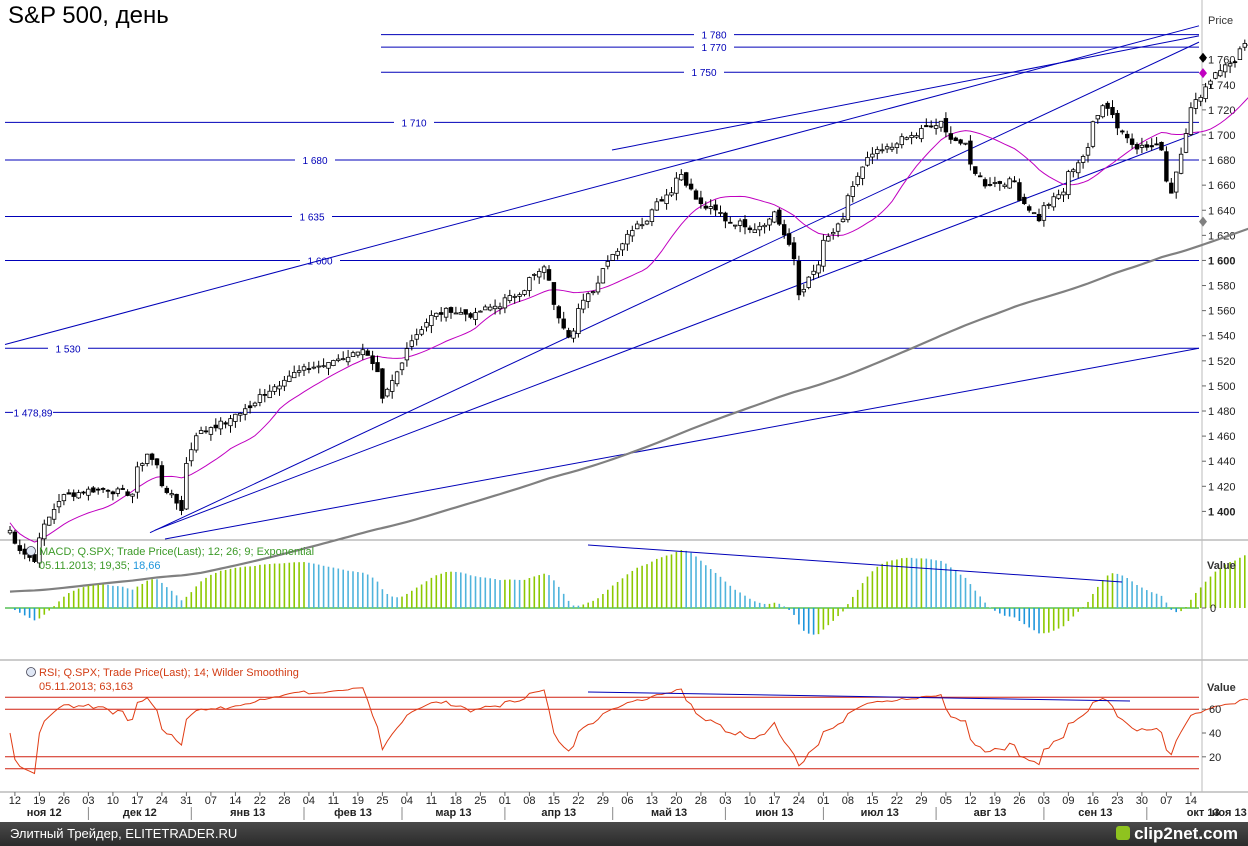 The width and height of the screenshot is (1248, 846). What do you see at coordinates (774, 813) in the screenshot?
I see `x-month-label: июн 13` at bounding box center [774, 813].